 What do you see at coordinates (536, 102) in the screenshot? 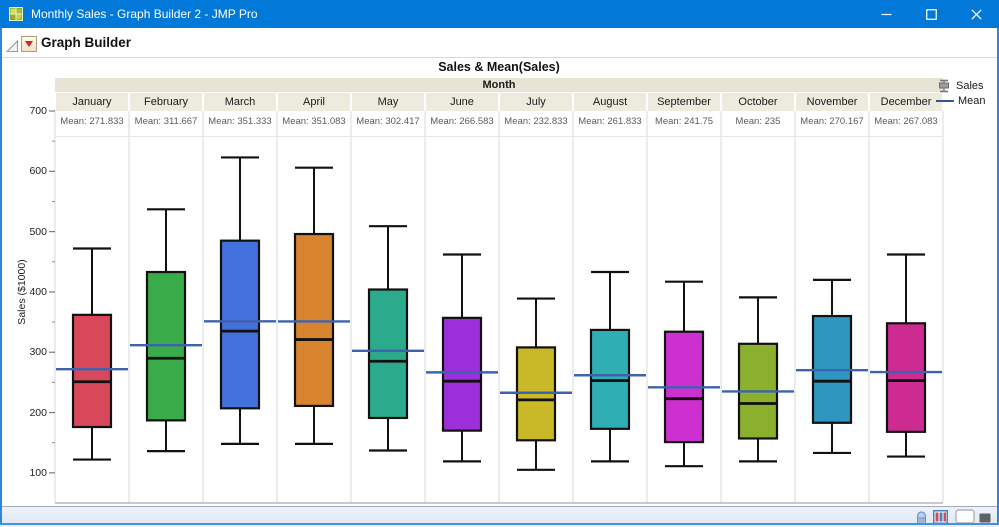
I see `month-header-july: July` at bounding box center [536, 102].